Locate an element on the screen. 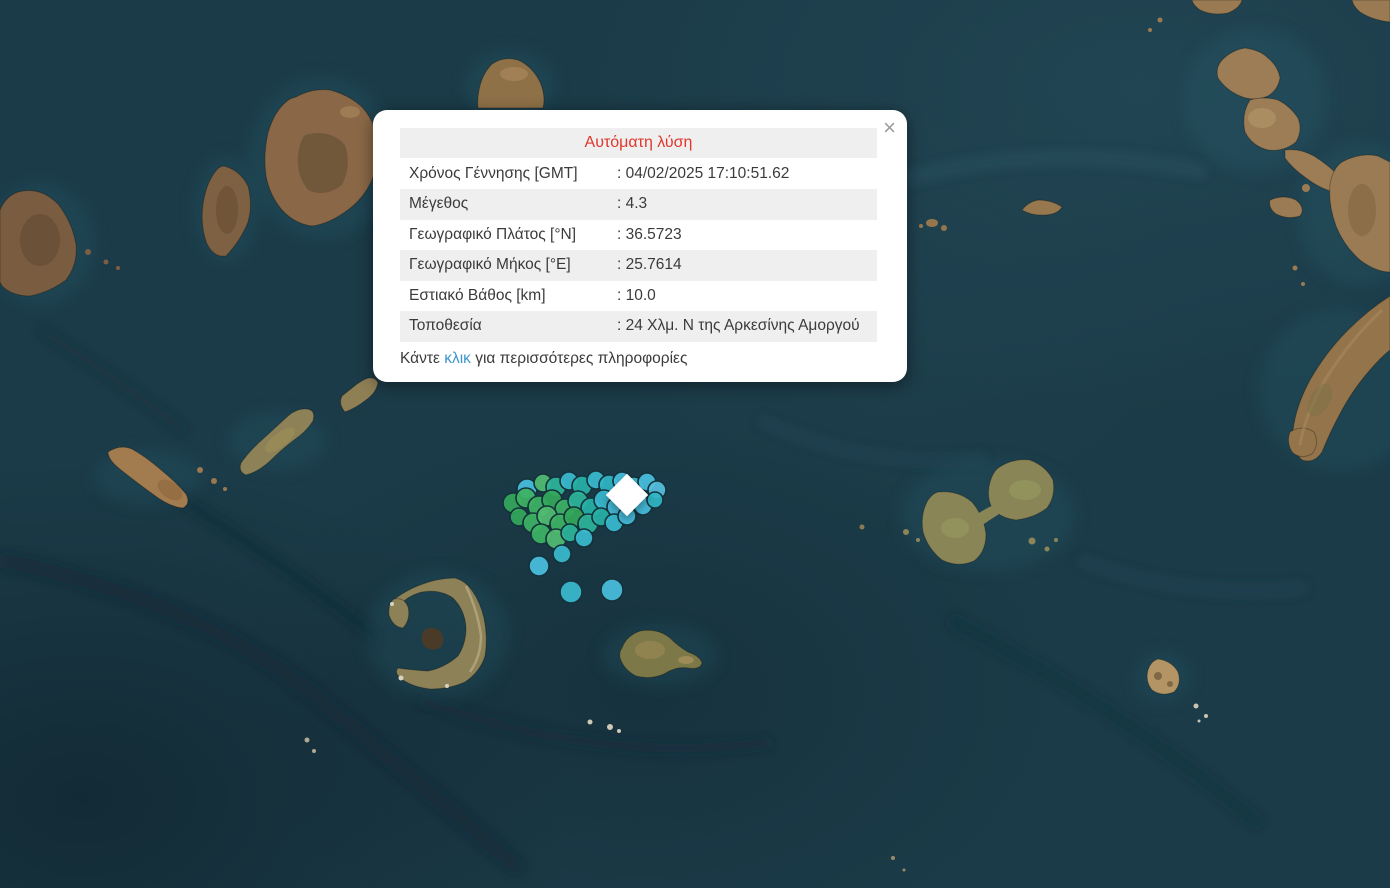  row-label: Εστιακό Βάθος [km] is located at coordinates (477, 295).